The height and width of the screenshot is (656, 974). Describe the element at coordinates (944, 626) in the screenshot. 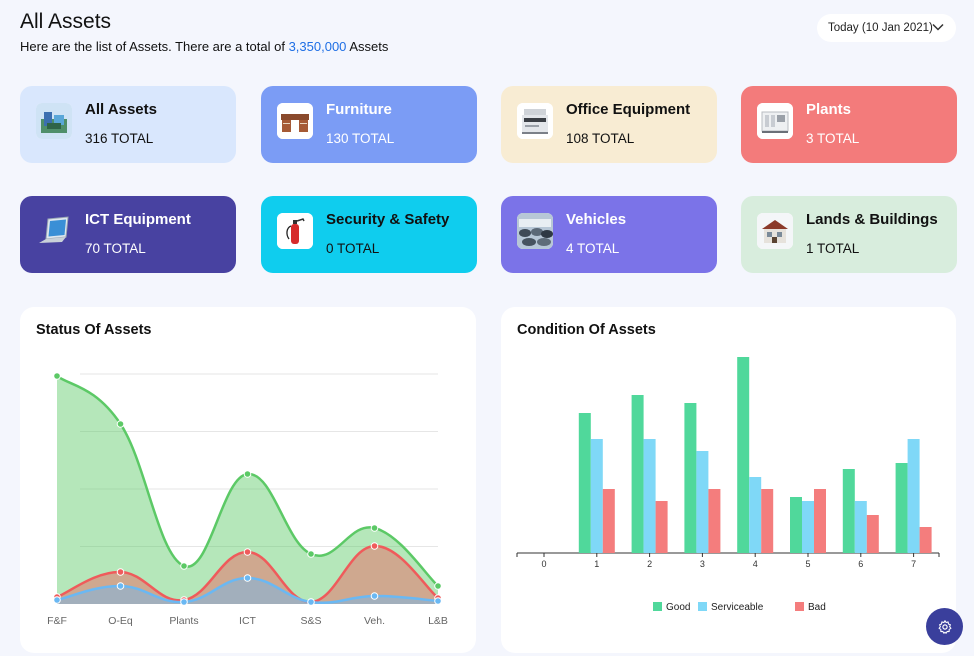

I see `settings-button` at that location.